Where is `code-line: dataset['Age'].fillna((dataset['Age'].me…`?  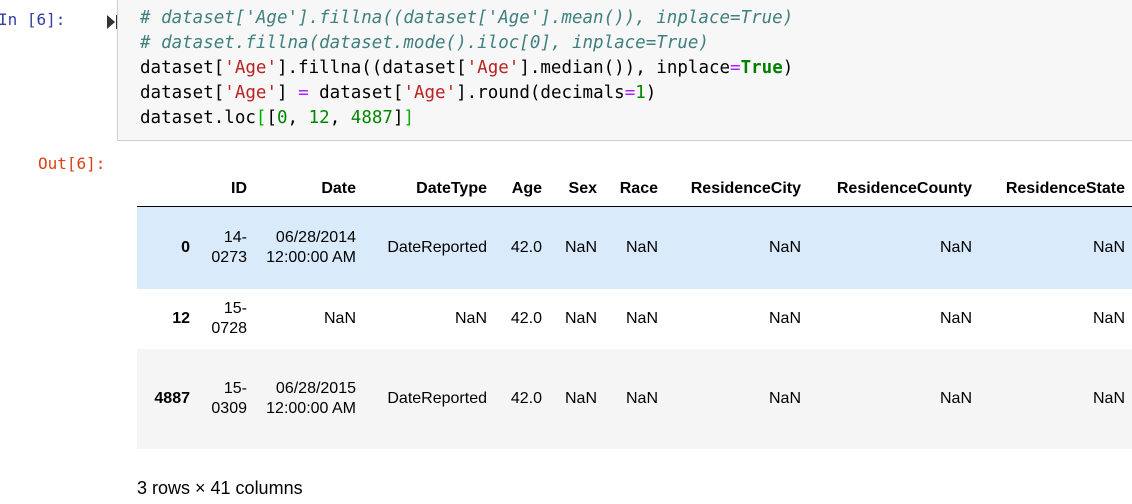 code-line: dataset['Age'].fillna((dataset['Age'].me… is located at coordinates (466, 68).